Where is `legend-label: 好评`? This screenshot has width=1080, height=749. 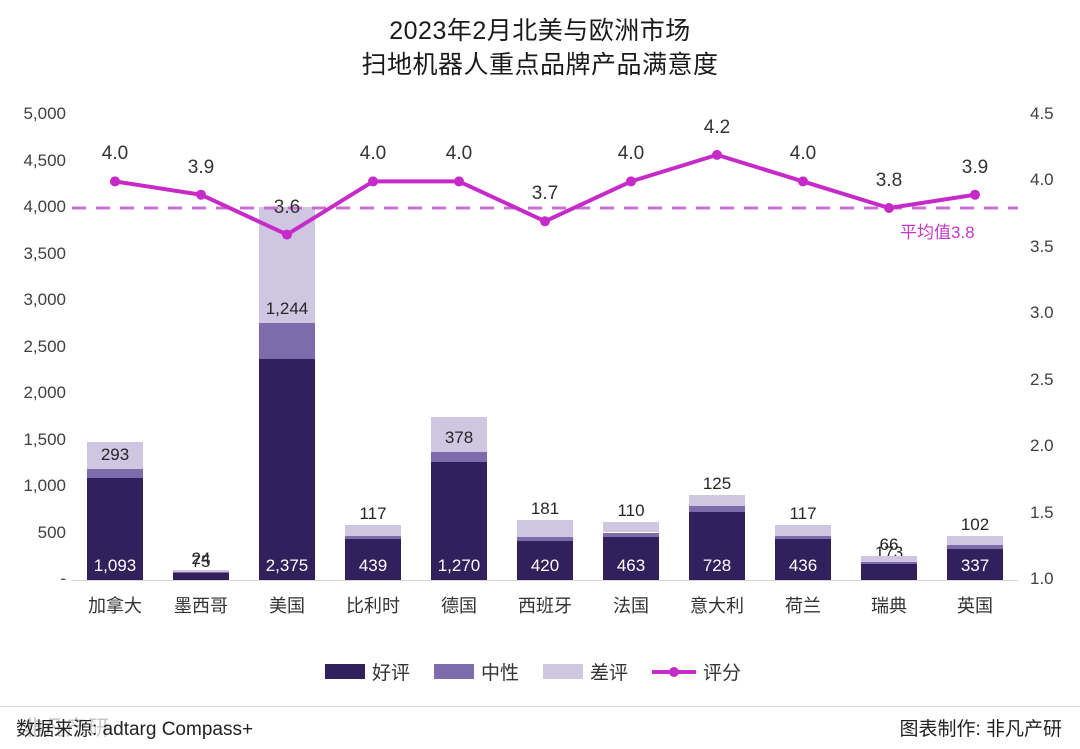 legend-label: 好评 is located at coordinates (390, 673).